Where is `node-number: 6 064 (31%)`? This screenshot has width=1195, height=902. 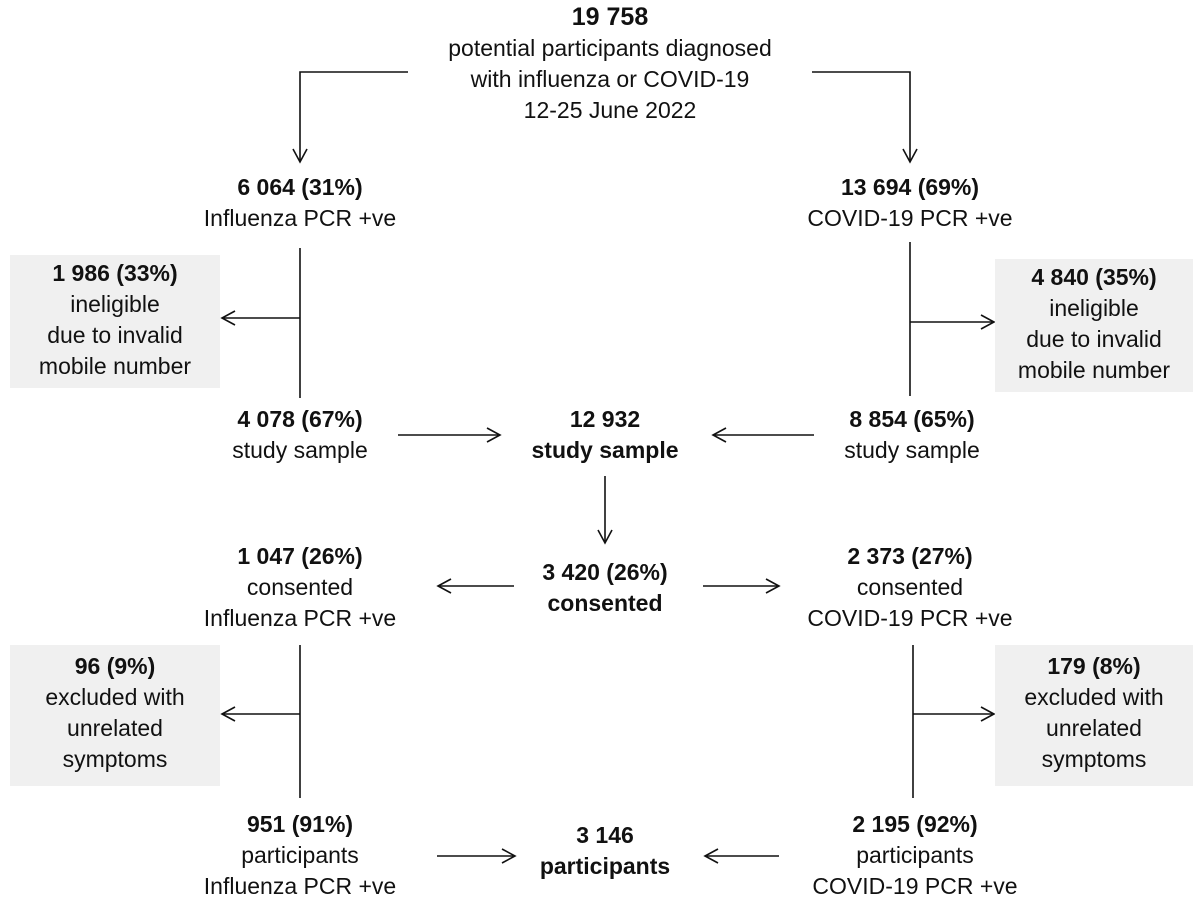 node-number: 6 064 (31%) is located at coordinates (300, 187).